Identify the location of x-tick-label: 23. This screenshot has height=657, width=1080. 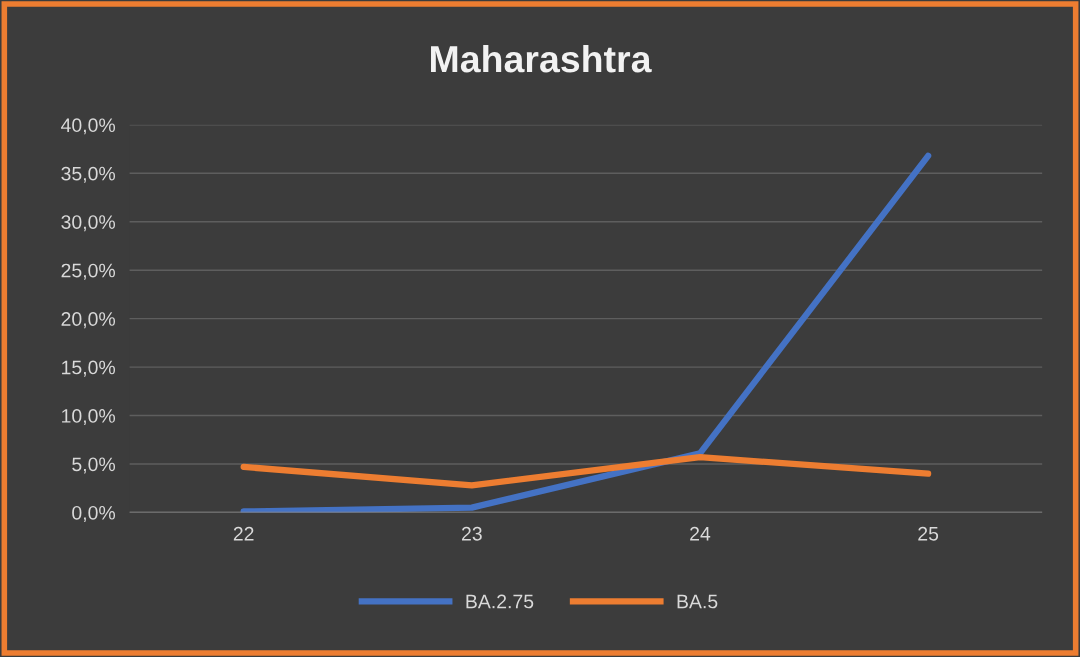
(471, 533).